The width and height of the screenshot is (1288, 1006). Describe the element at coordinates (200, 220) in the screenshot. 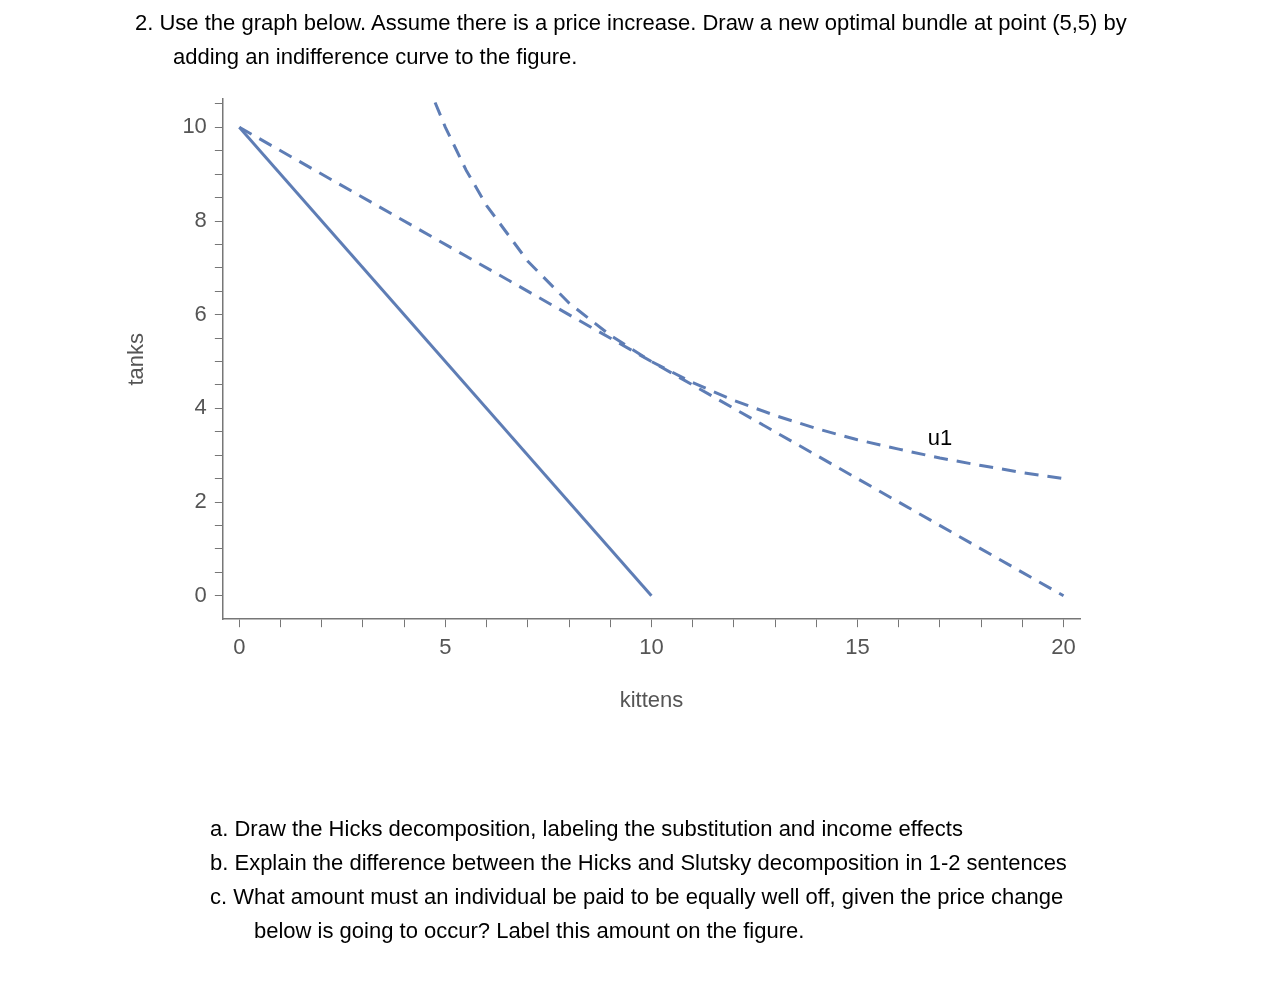

I see `y-tick-label: 8` at that location.